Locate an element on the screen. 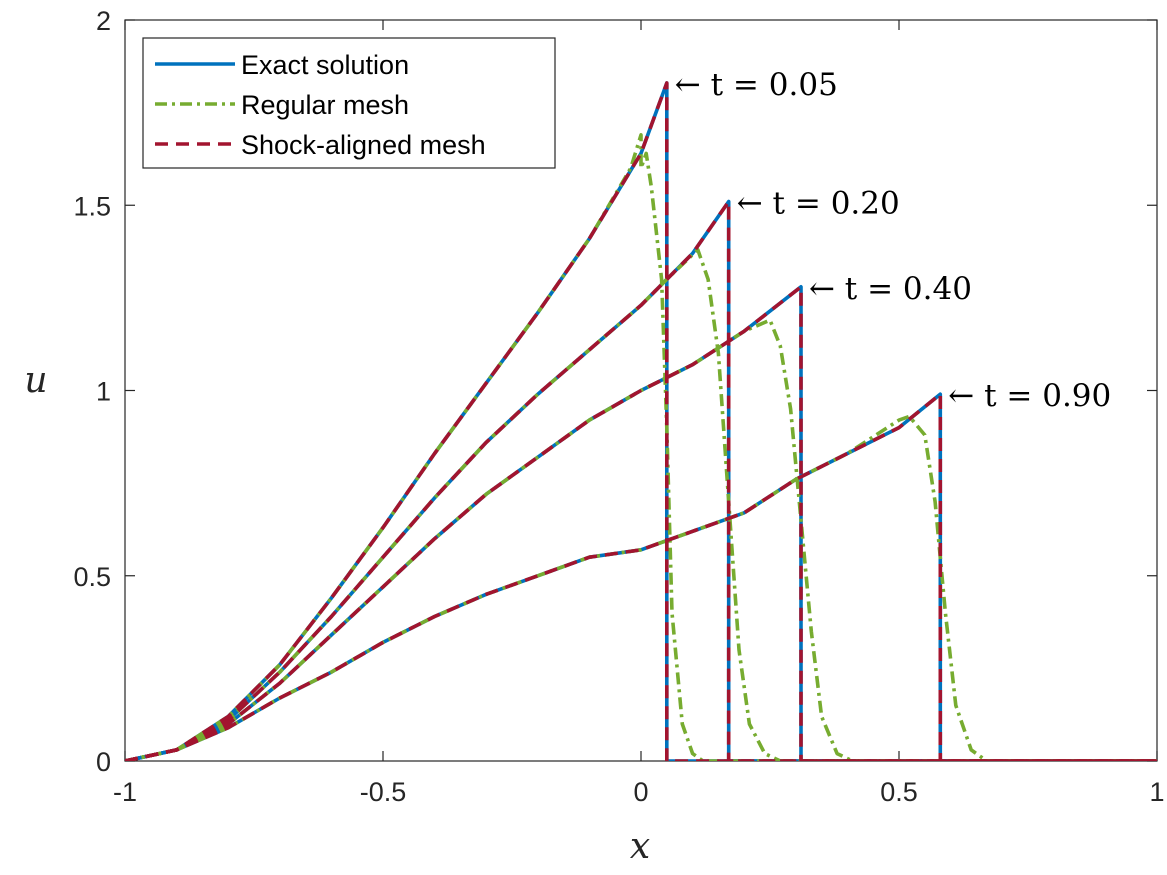 This screenshot has width=1167, height=875. y-tick-label: 0.5 is located at coordinates (92, 577).